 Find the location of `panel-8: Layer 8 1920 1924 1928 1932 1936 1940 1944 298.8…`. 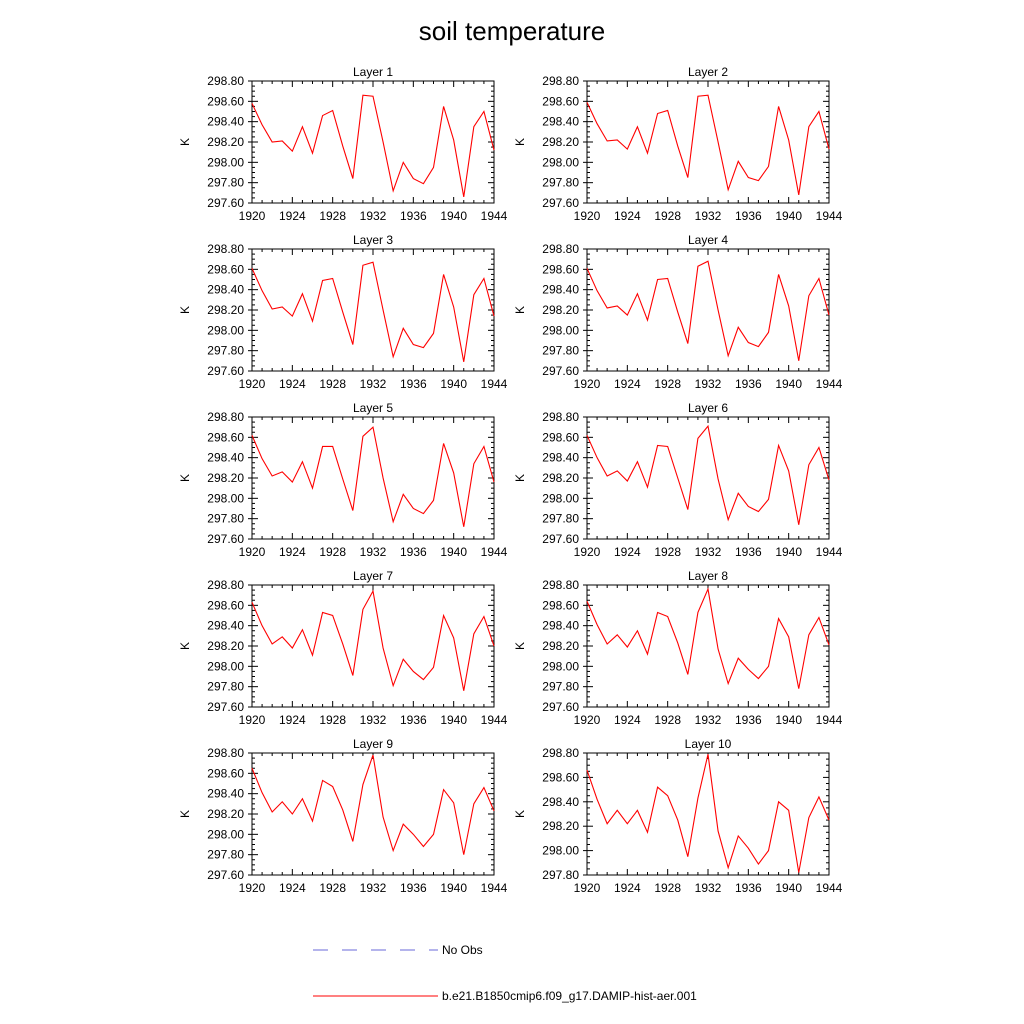

panel-8: Layer 8 1920 1924 1928 1932 1936 1940 1944 298.8… is located at coordinates (678, 648).